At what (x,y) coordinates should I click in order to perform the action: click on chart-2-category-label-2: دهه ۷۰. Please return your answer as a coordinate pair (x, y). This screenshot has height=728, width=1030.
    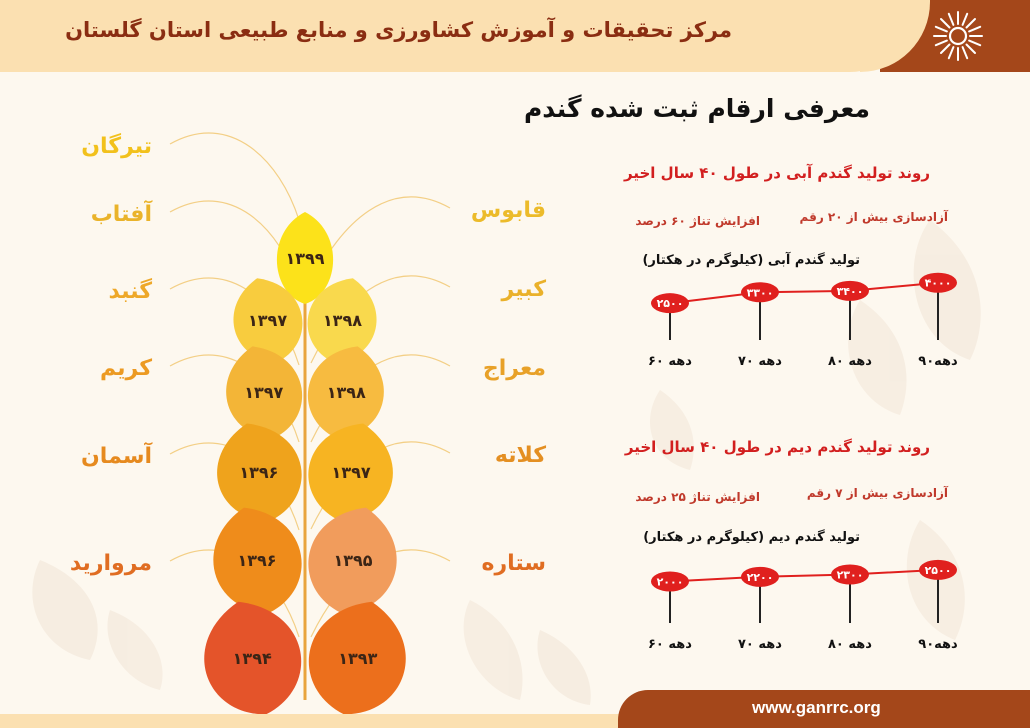
    Looking at the image, I should click on (760, 644).